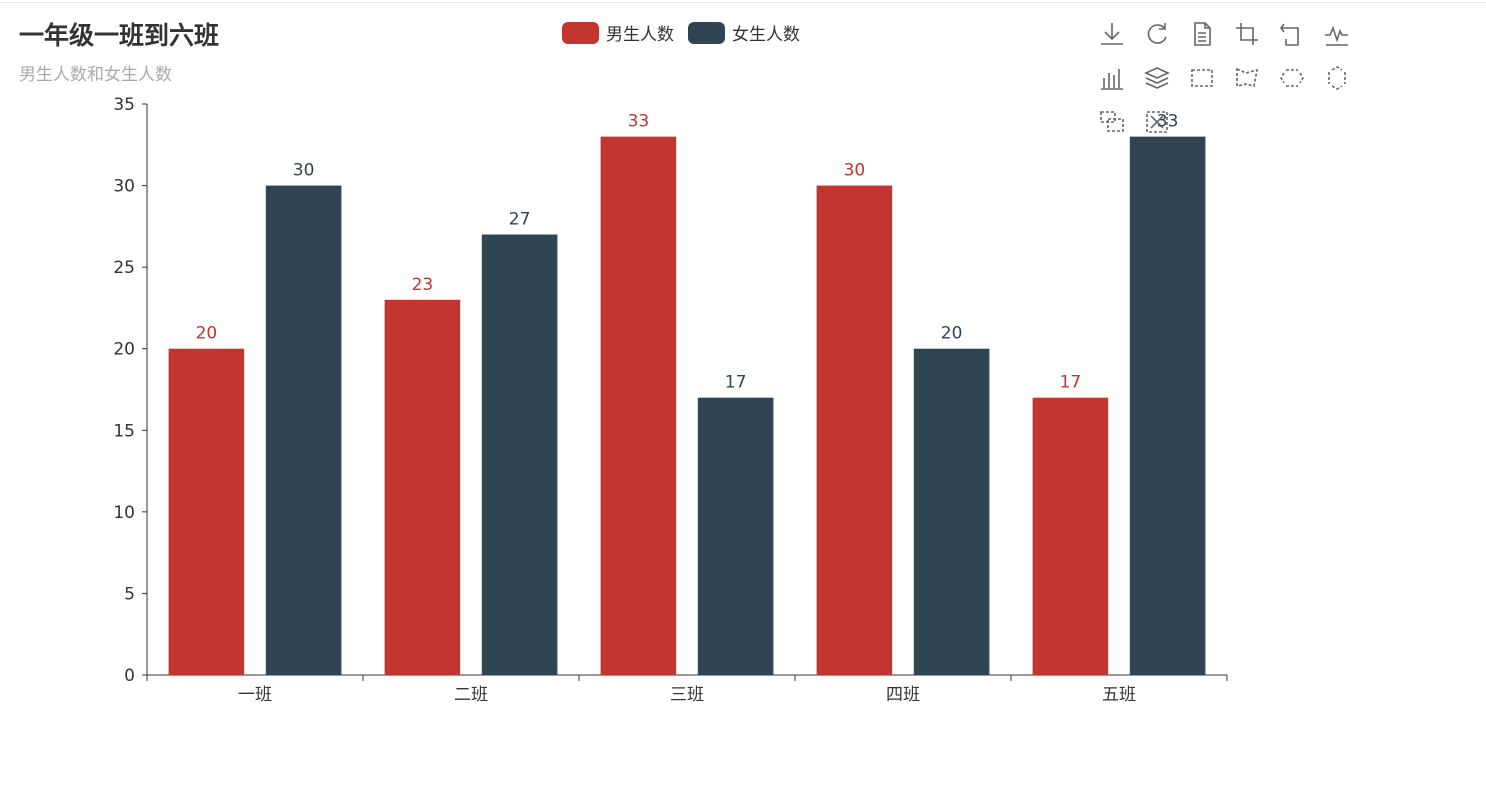 The image size is (1486, 787). Describe the element at coordinates (903, 695) in the screenshot. I see `x-tick-label: 四班` at that location.